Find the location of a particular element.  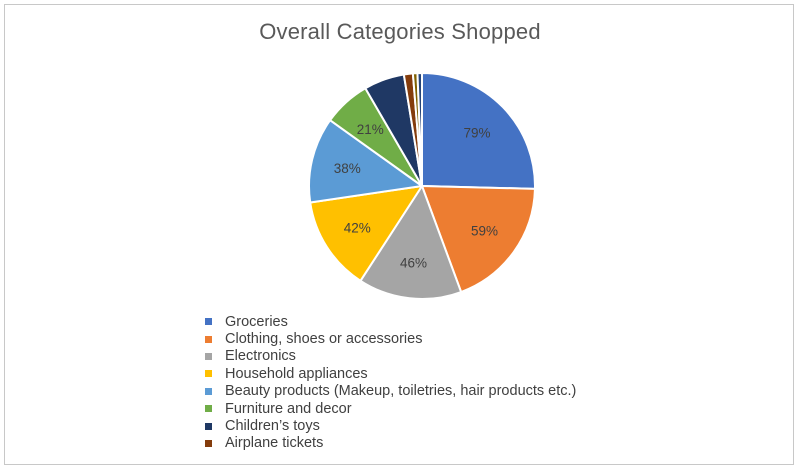

data-label: 42% is located at coordinates (357, 228).